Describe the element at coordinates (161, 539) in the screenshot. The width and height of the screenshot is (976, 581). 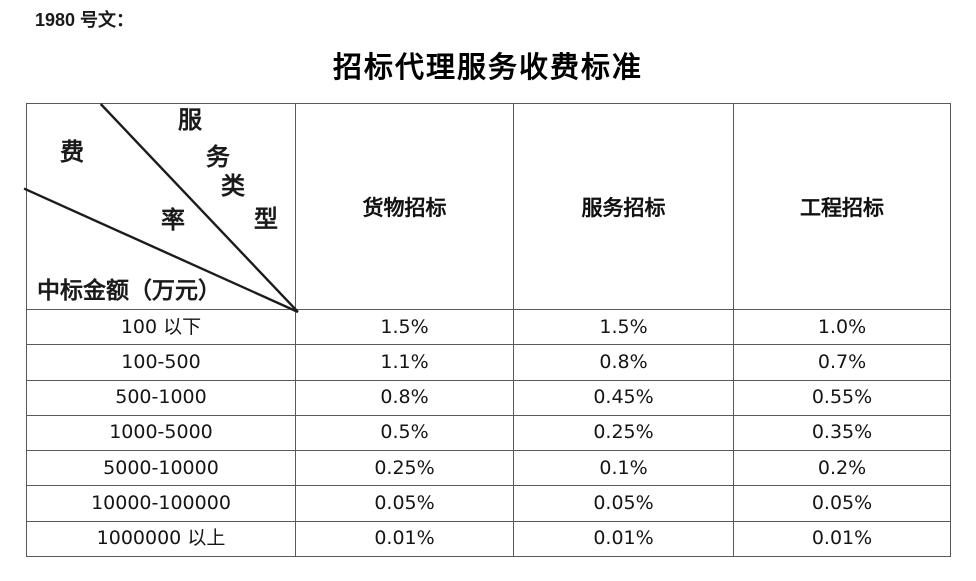
I see `amount-range-cell: 1000000 以上` at that location.